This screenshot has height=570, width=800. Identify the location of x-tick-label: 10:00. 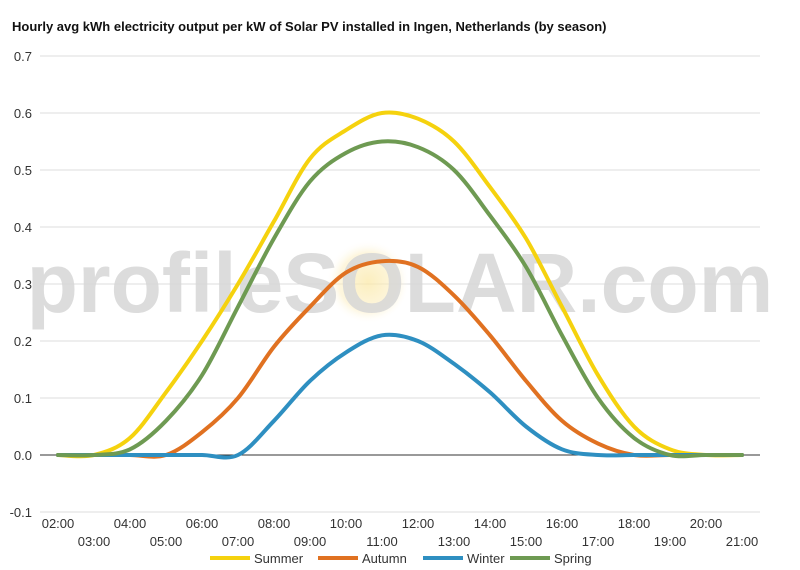
(346, 523).